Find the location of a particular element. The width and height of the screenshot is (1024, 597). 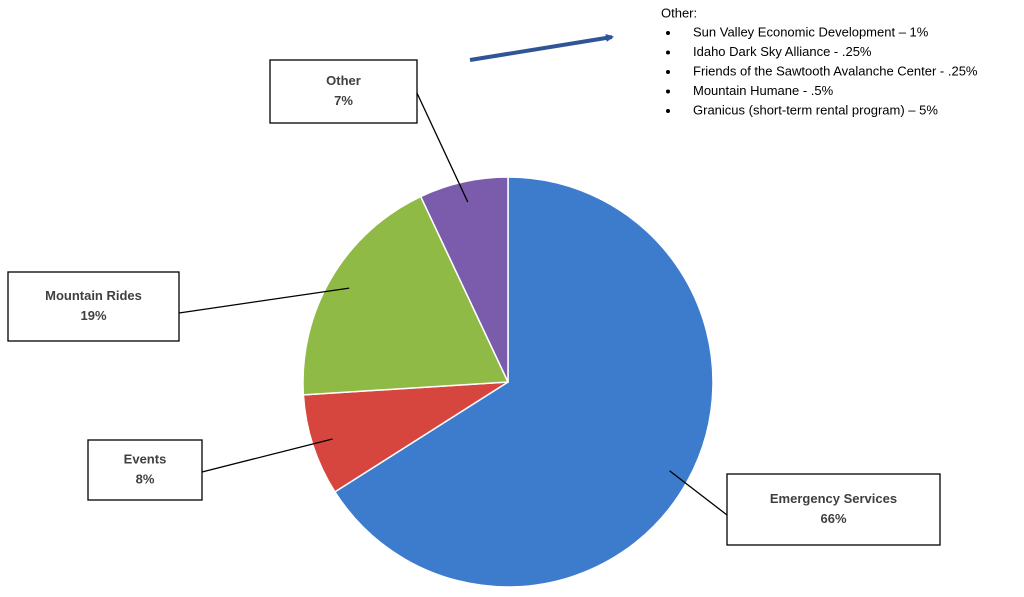

annotation-item: Sun Valley Economic Development – 1% is located at coordinates (811, 31).